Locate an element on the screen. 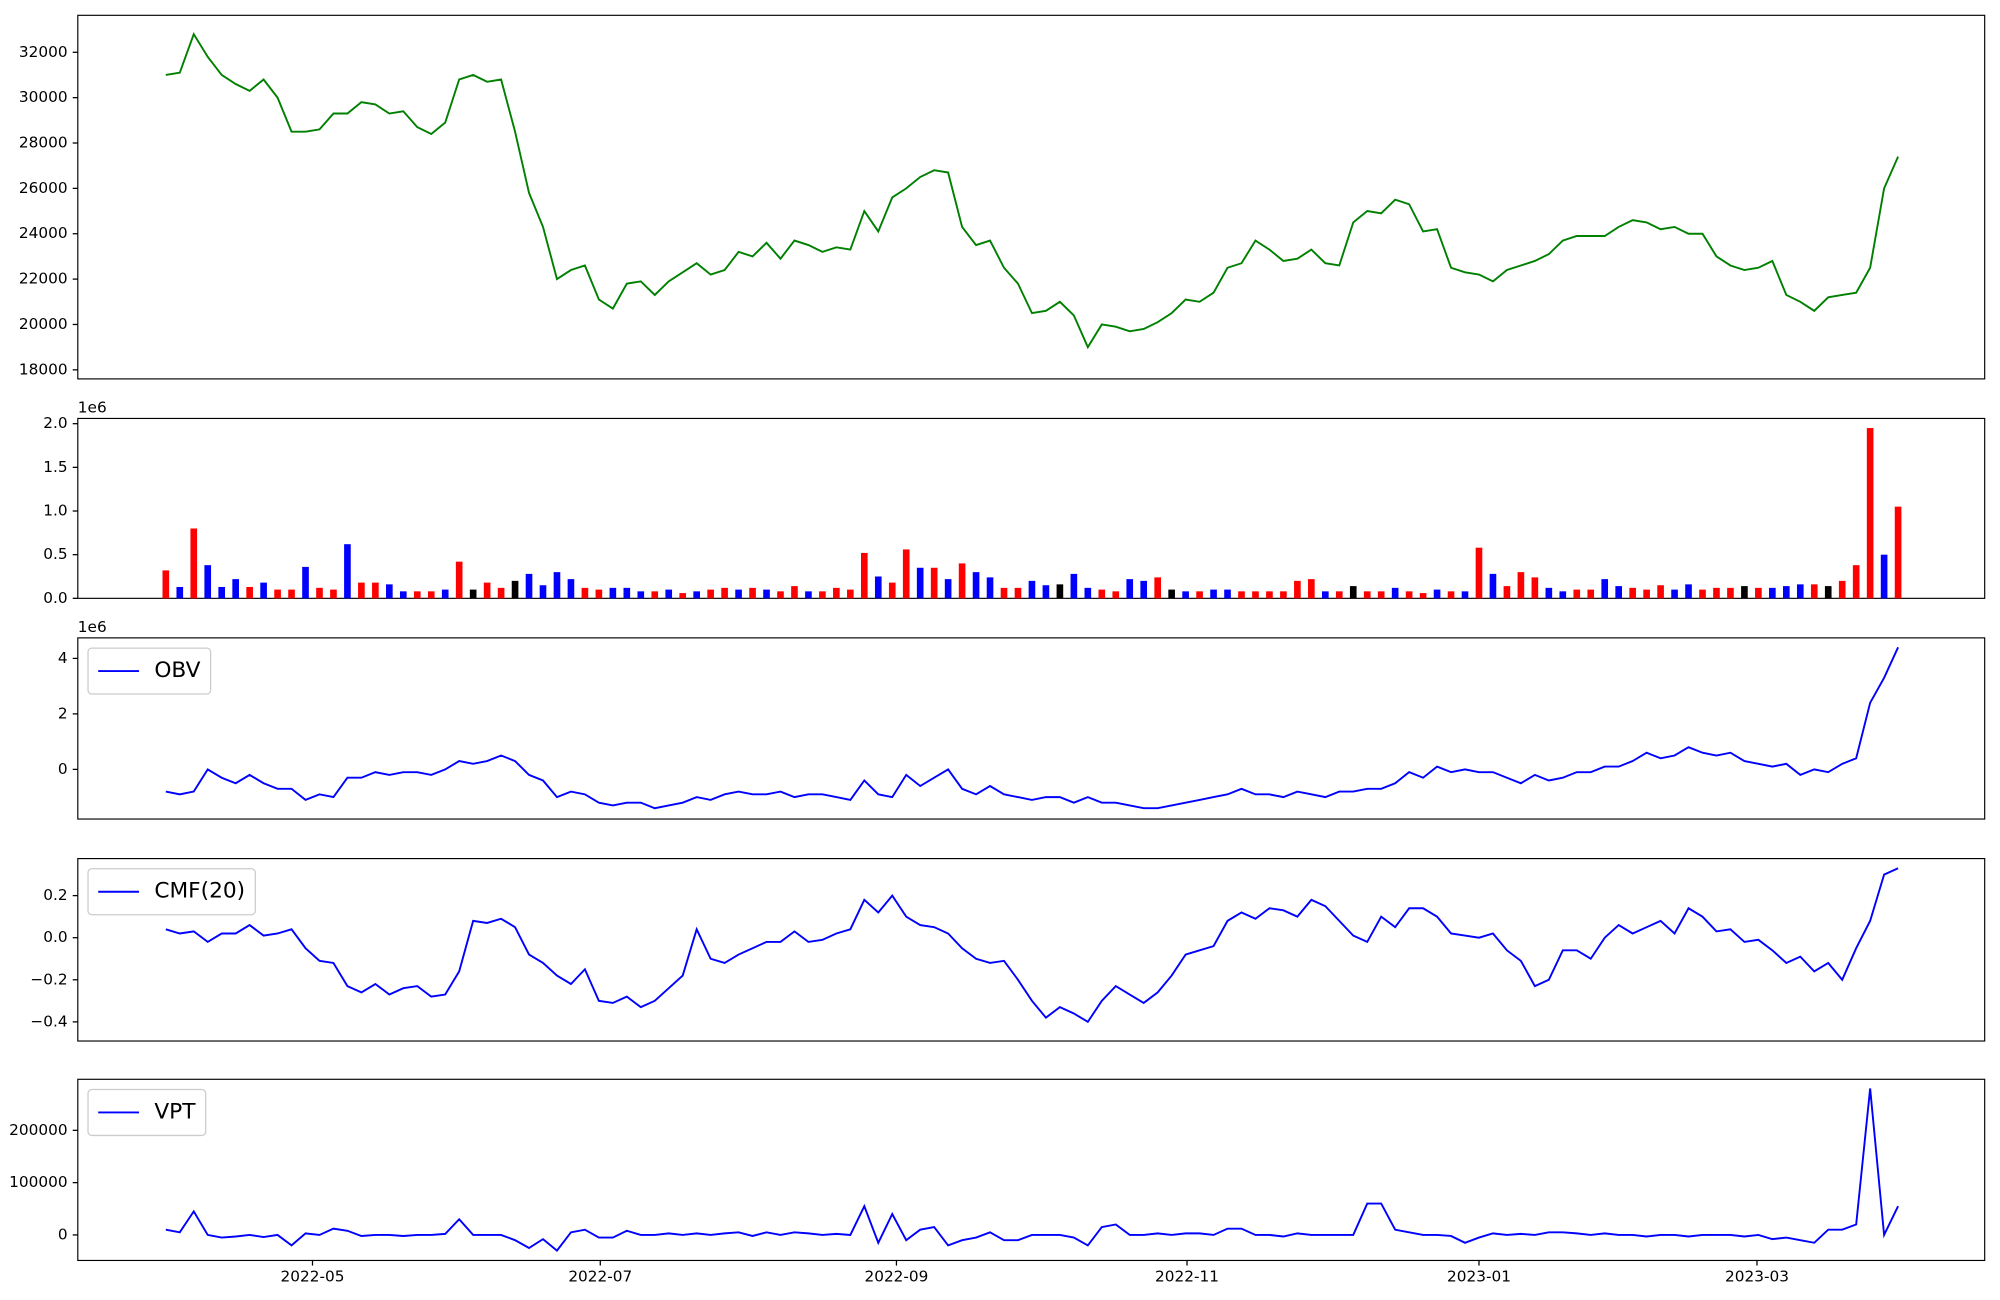  y-tick-label: 2.0 is located at coordinates (55, 423).